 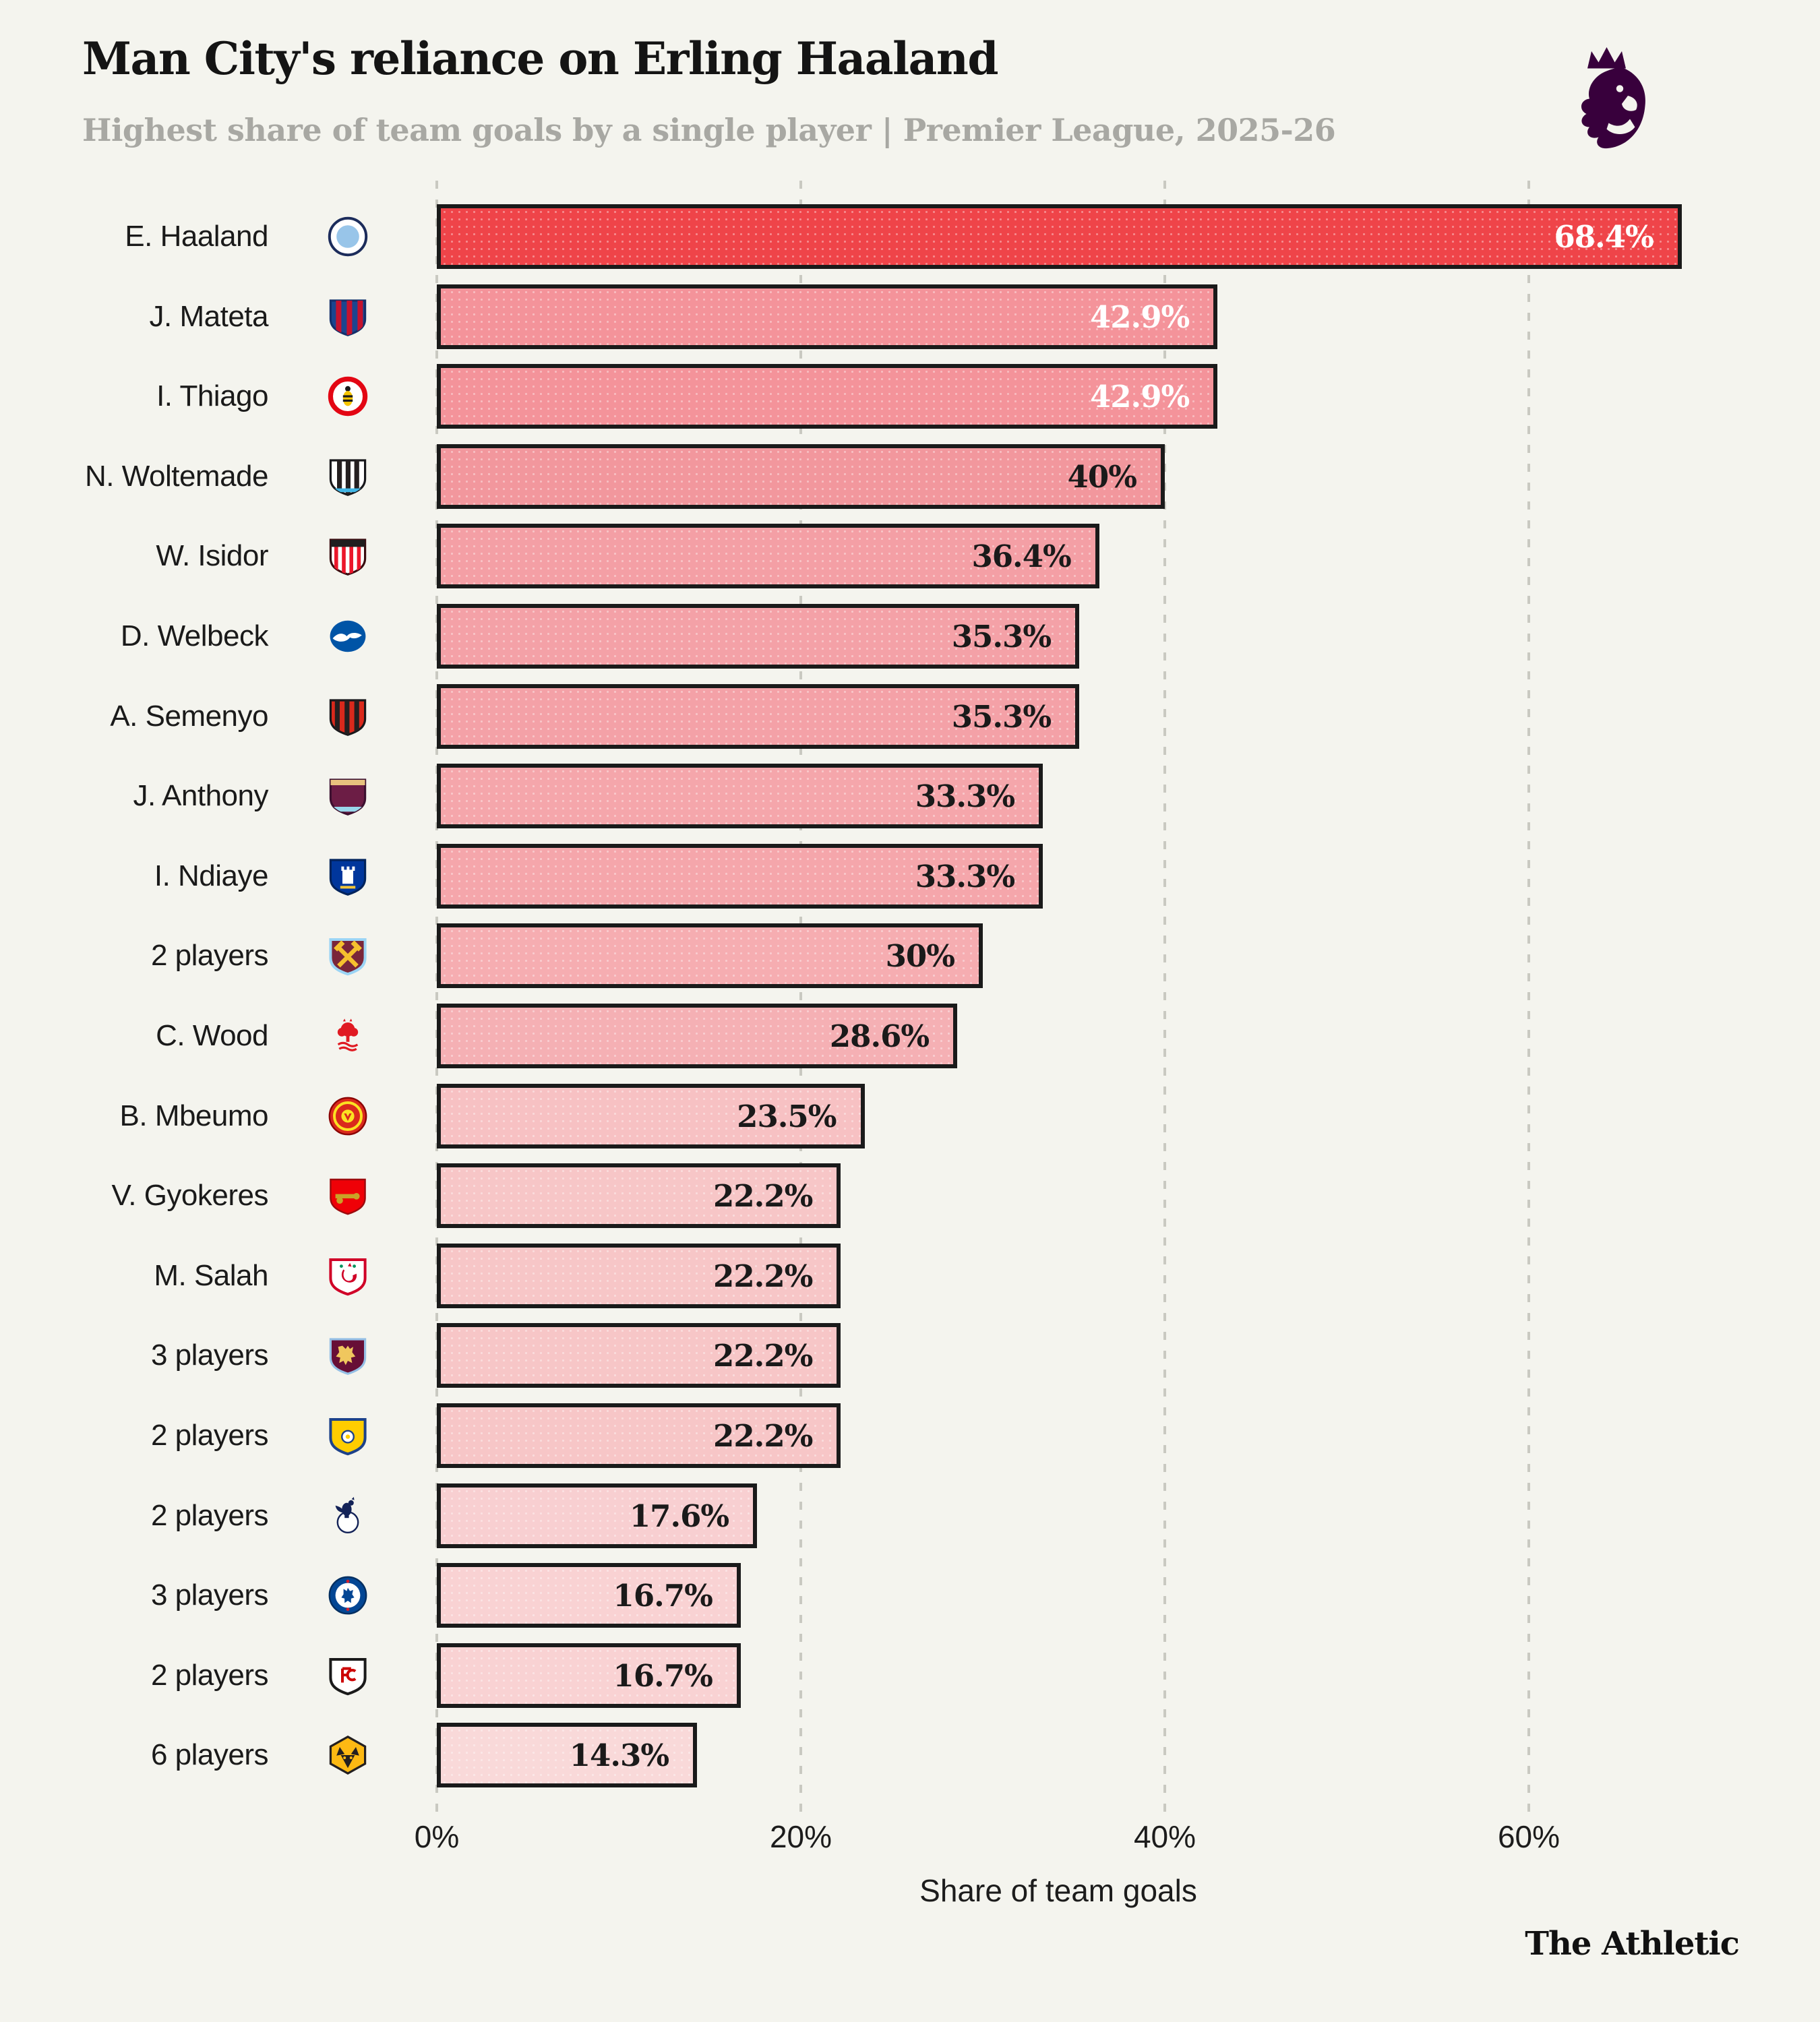 I want to click on arsenal-crest-icon, so click(x=347, y=1195).